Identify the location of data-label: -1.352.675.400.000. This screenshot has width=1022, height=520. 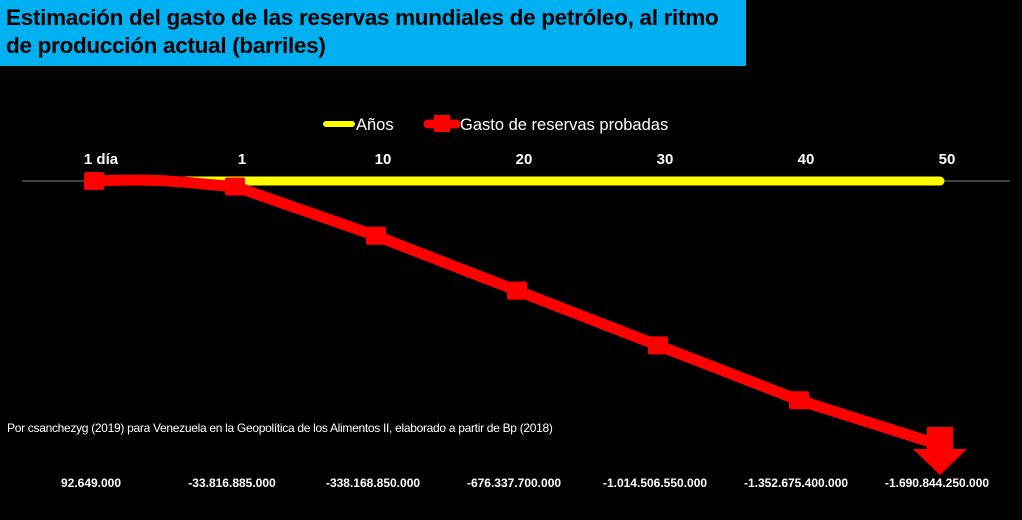
(796, 483).